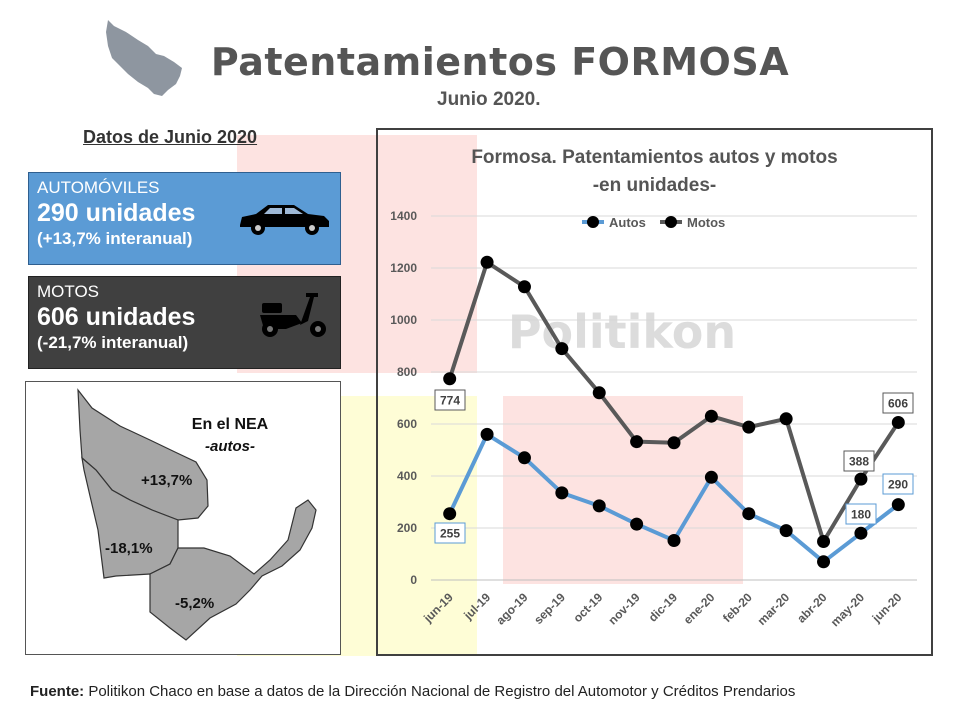  I want to click on data-label: 774, so click(450, 401).